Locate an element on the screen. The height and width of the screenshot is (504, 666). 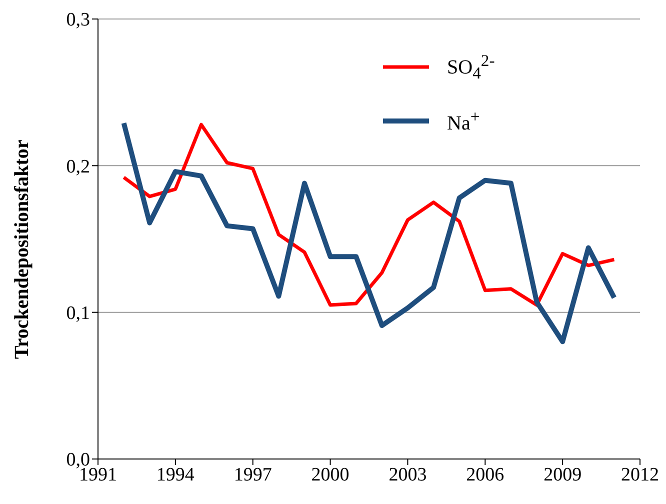
y-tick-label: 0,3 is located at coordinates (78, 20).